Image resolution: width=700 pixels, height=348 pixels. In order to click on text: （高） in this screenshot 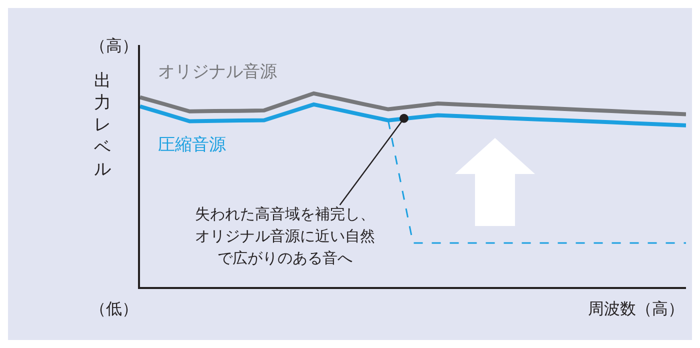, I will do `click(114, 45)`.